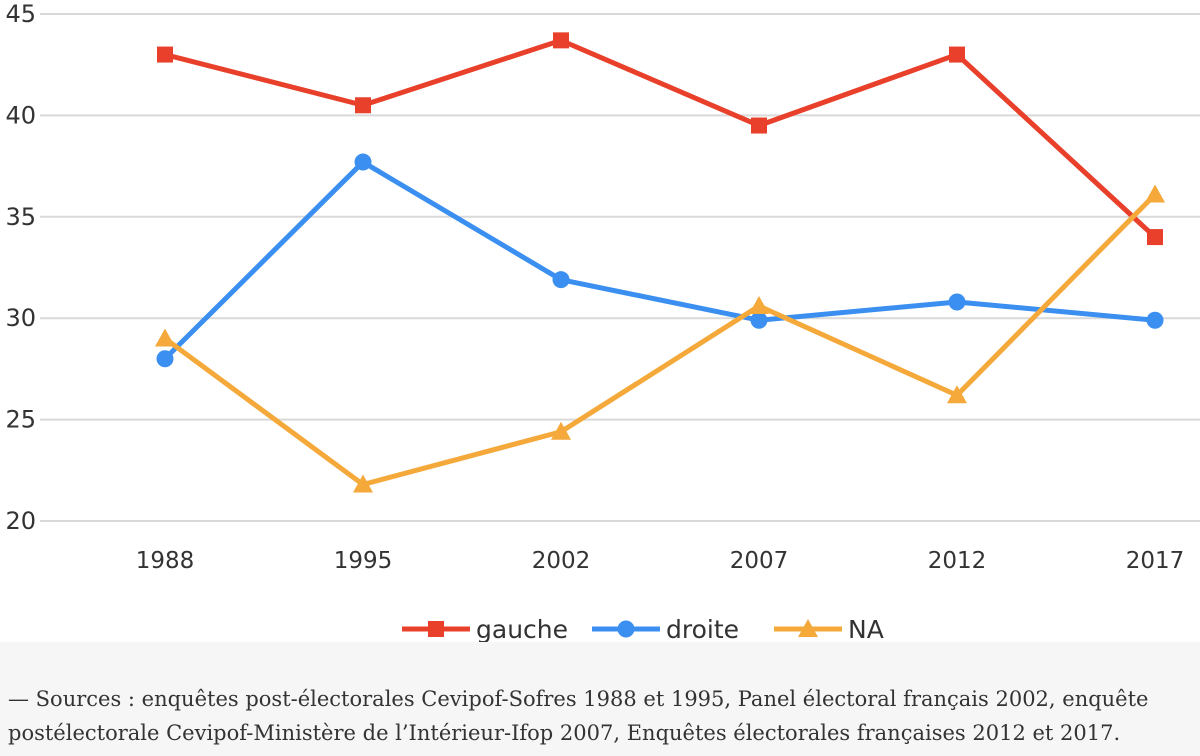 The height and width of the screenshot is (756, 1200). What do you see at coordinates (660, 561) in the screenshot?
I see `x-axis-ticks: 1988 1995 2002 2007 2012 2017` at bounding box center [660, 561].